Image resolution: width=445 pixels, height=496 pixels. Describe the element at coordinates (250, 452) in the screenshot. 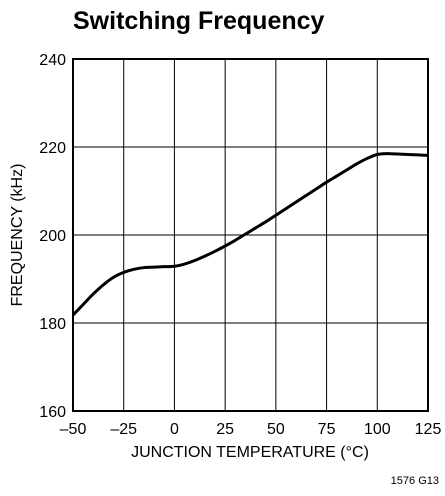

I see `x-axis-label: JUNCTION TEMPERATURE (°C)` at that location.